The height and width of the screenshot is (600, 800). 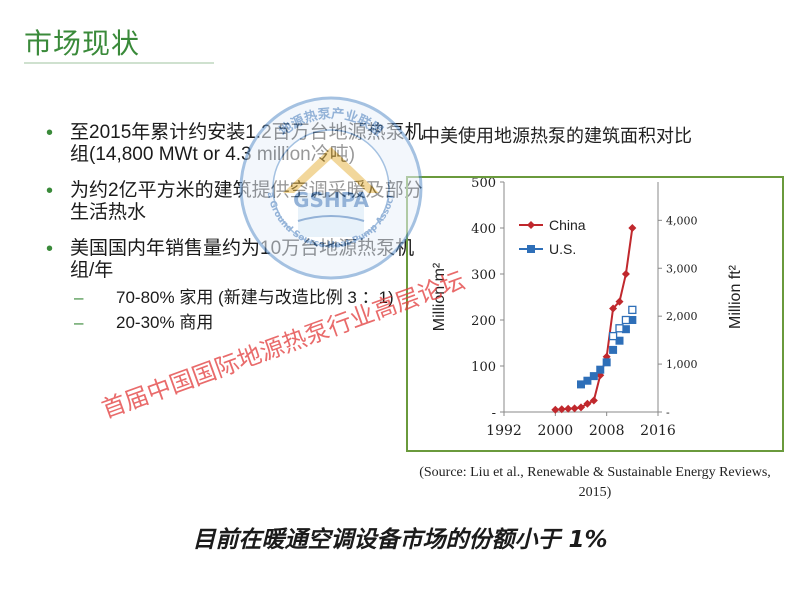 I want to click on y2-axis-title: Million ft², so click(x=735, y=296).